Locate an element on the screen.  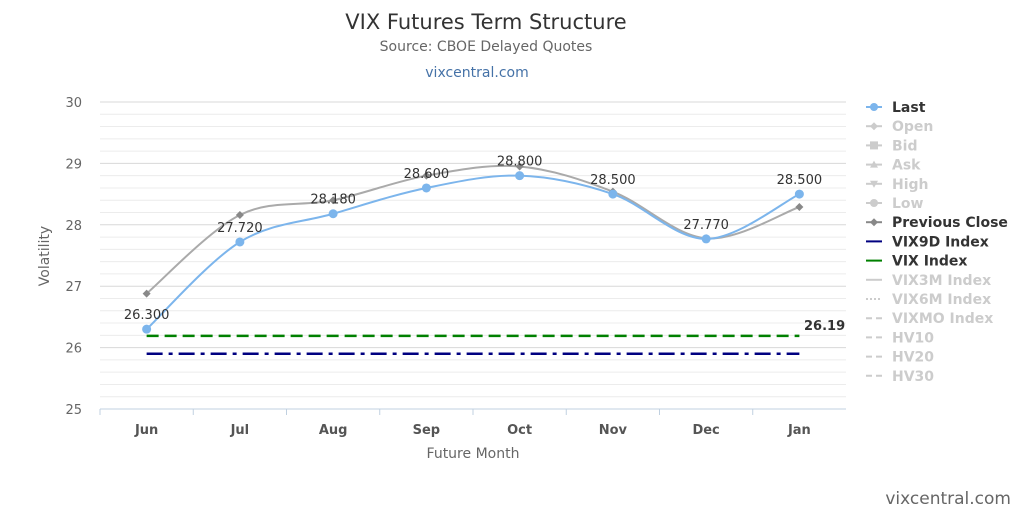
legend-label: VIX6M Index is located at coordinates (941, 300).